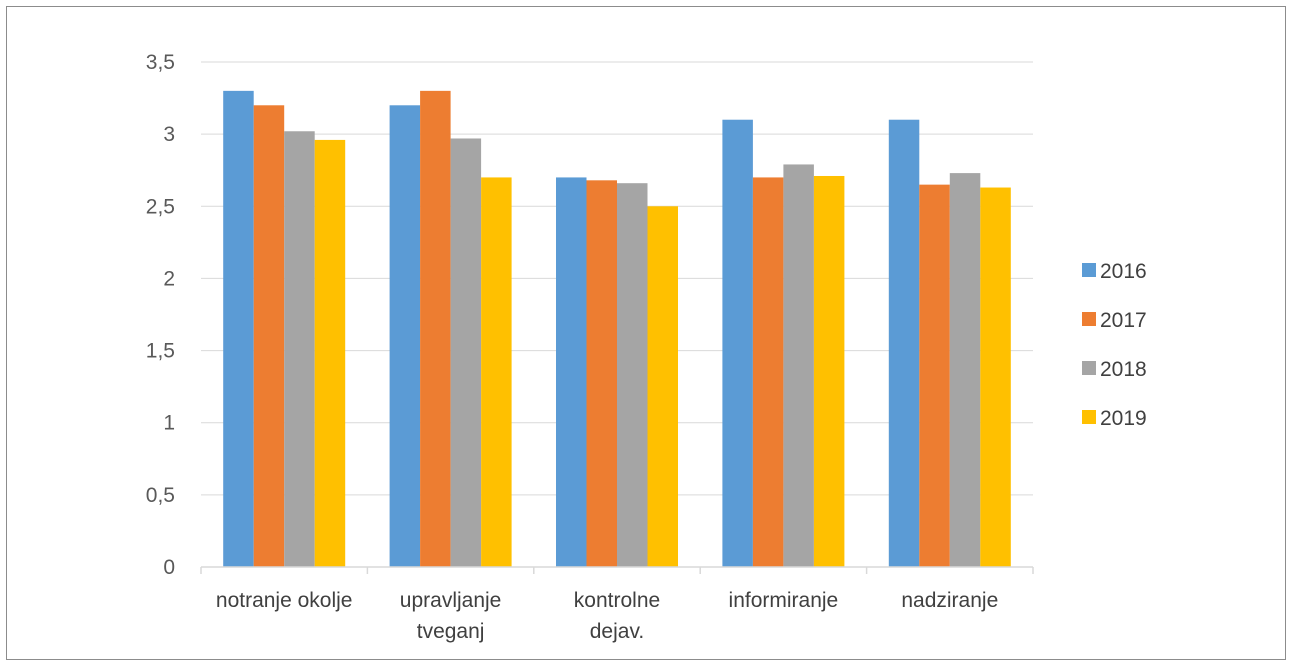 The image size is (1292, 666). Describe the element at coordinates (1089, 417) in the screenshot. I see `legend-swatch-2019` at that location.